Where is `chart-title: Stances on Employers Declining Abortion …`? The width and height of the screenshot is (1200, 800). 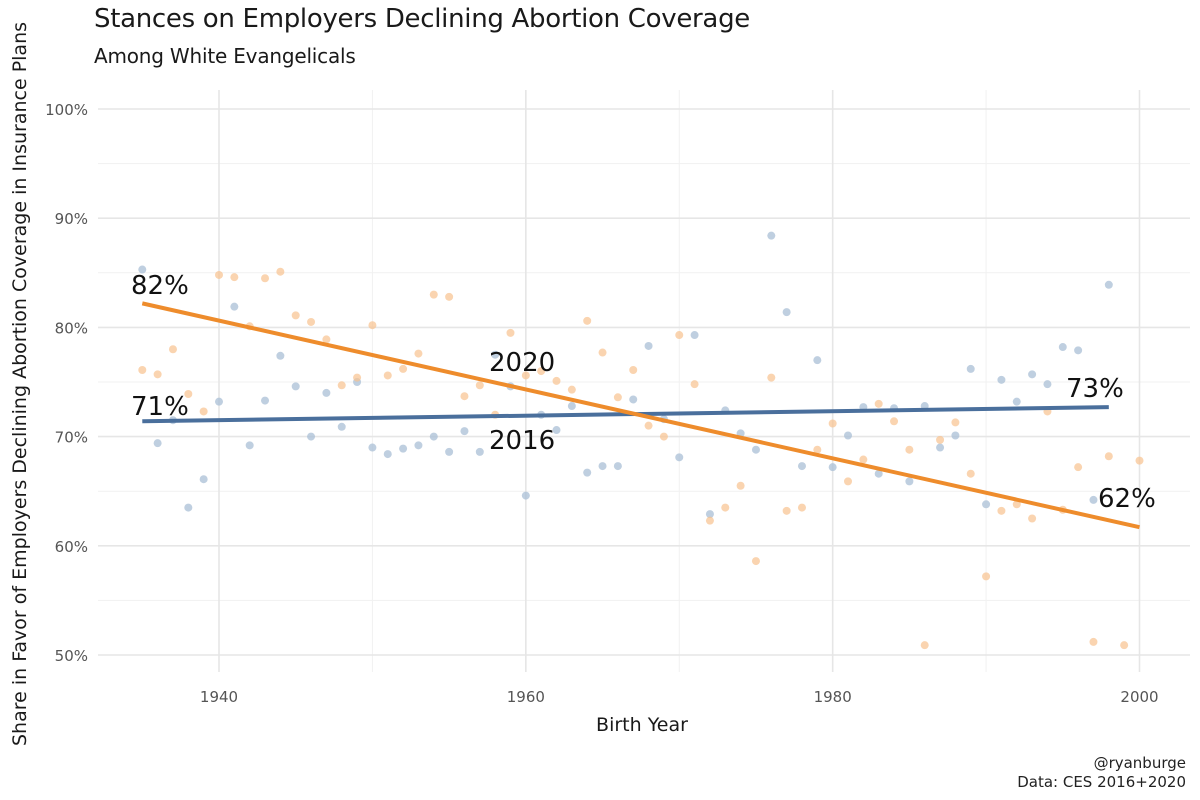
chart-title: Stances on Employers Declining Abortion … is located at coordinates (422, 19).